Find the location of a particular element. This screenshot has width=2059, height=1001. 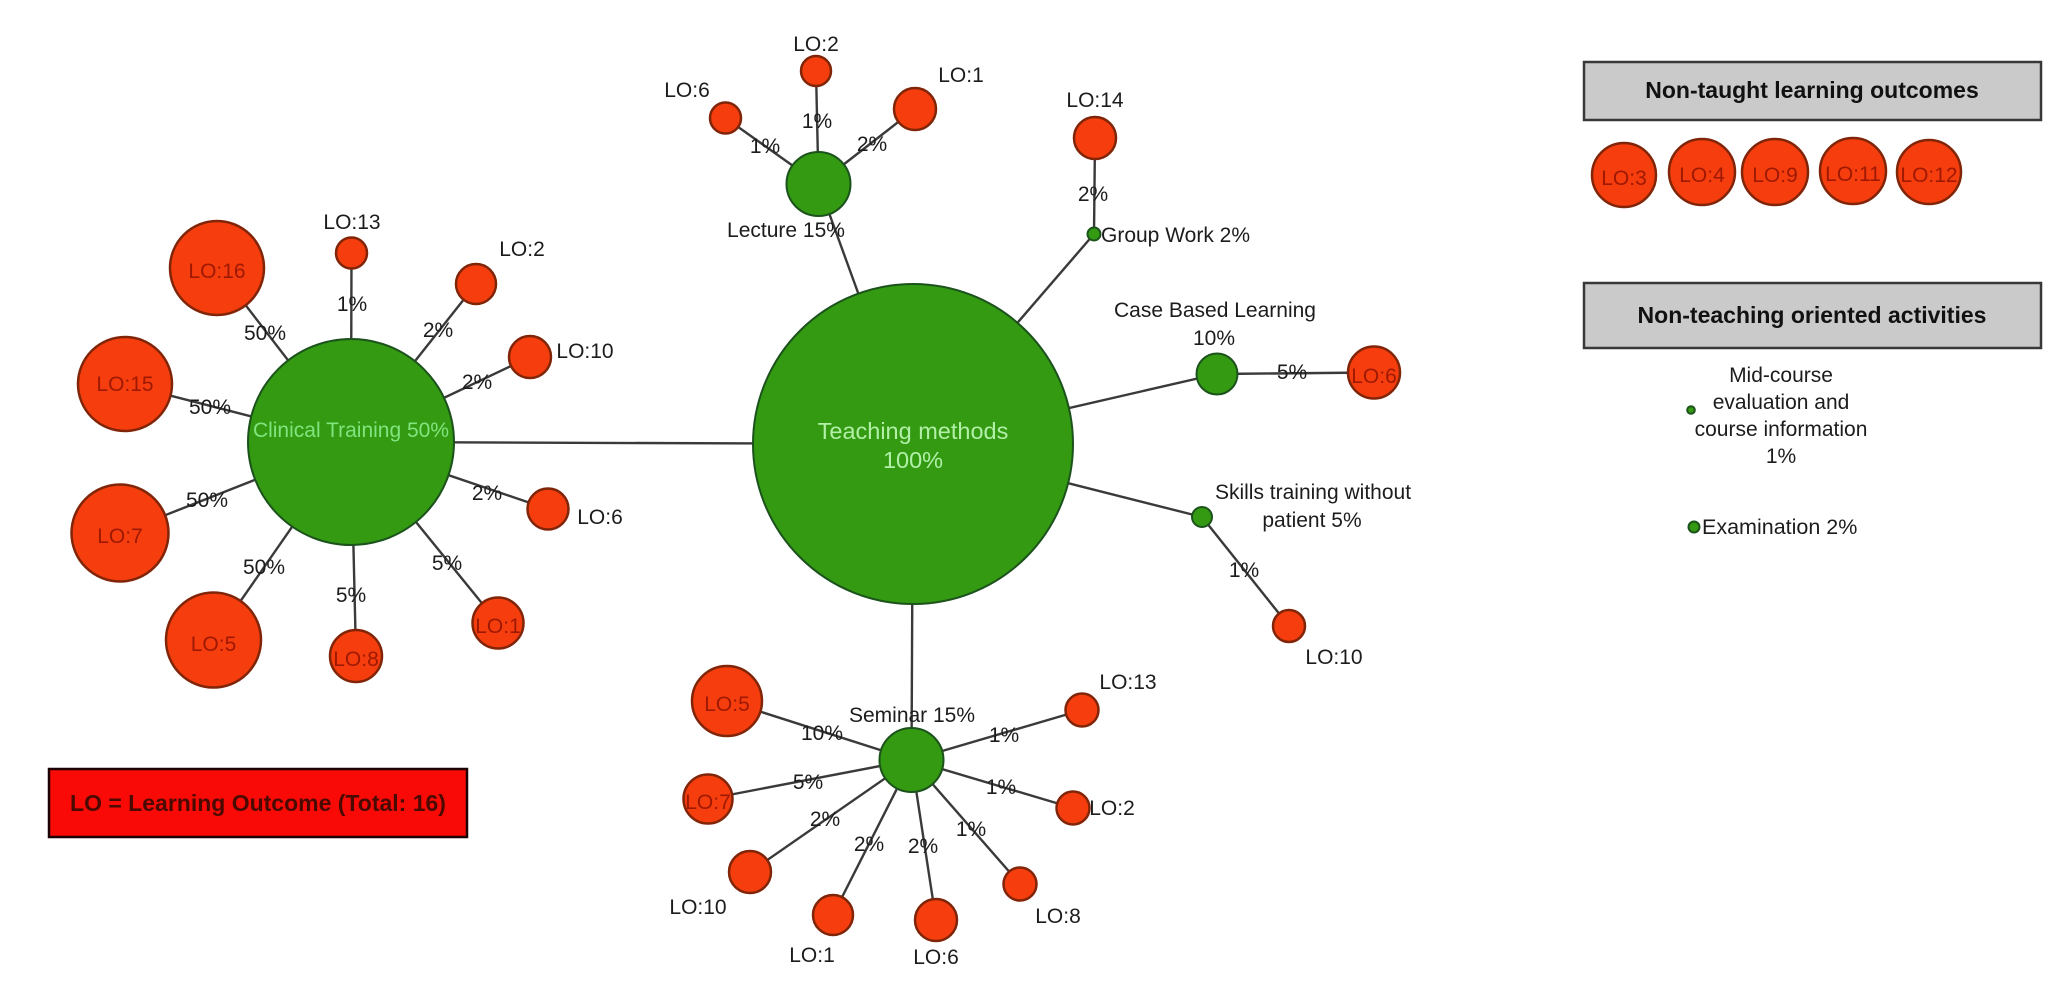

svg-text: Case Based Learning is located at coordinates (1215, 310).